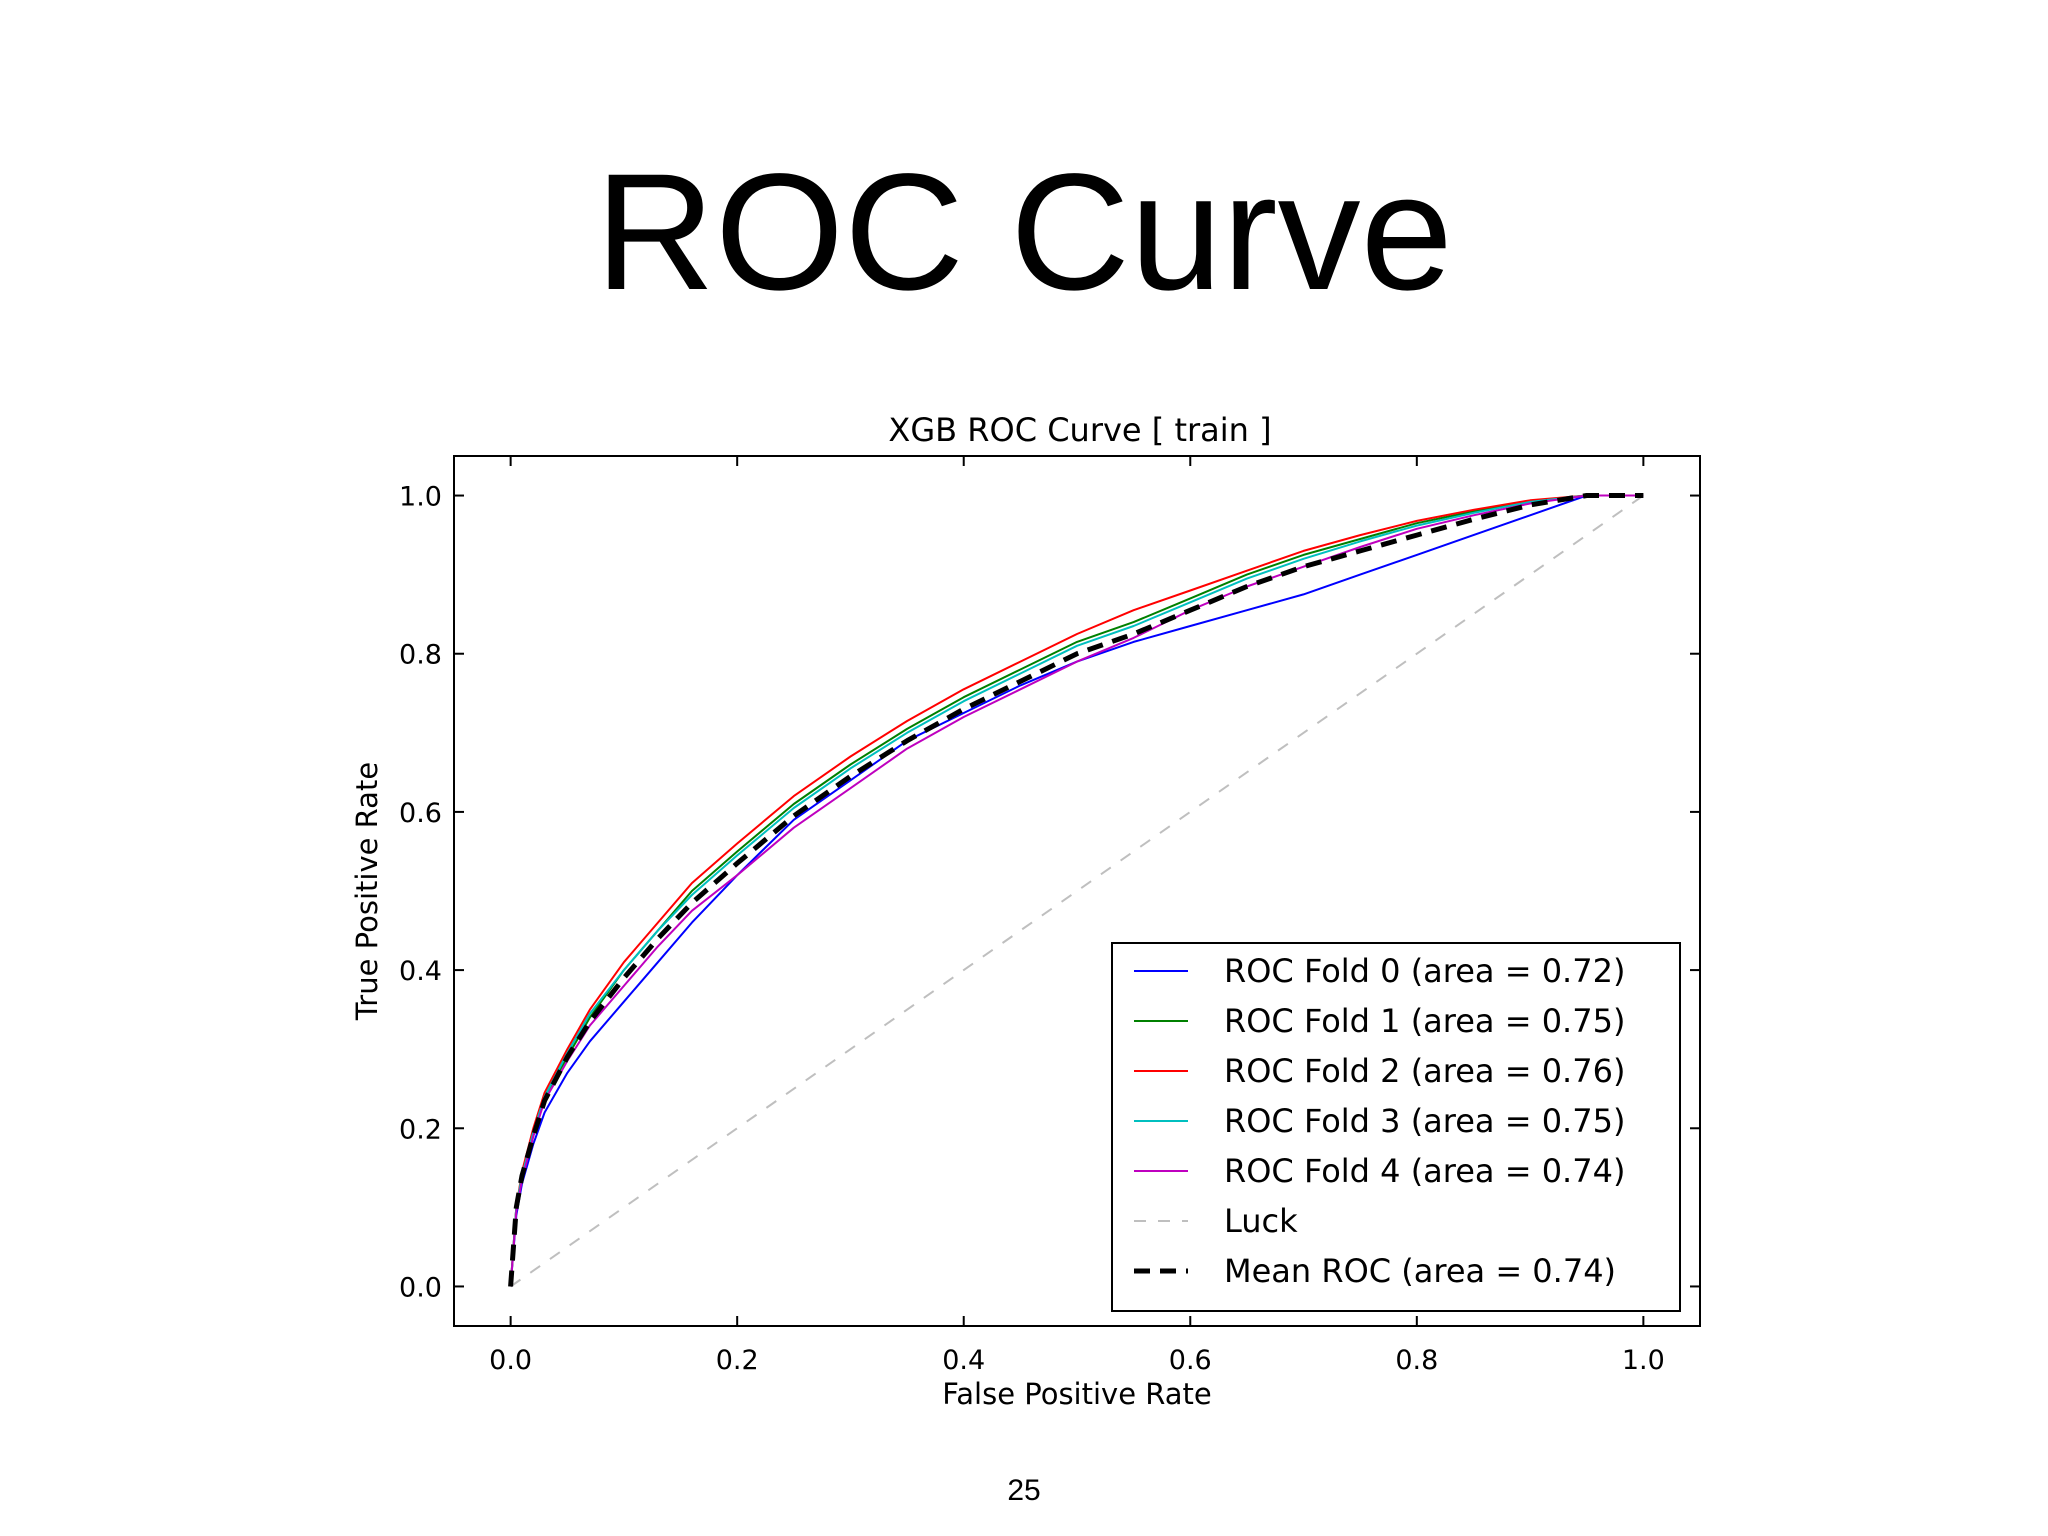 The image size is (2048, 1536). Describe the element at coordinates (1416, 1360) in the screenshot. I see `x-tick-label: 0.8` at that location.